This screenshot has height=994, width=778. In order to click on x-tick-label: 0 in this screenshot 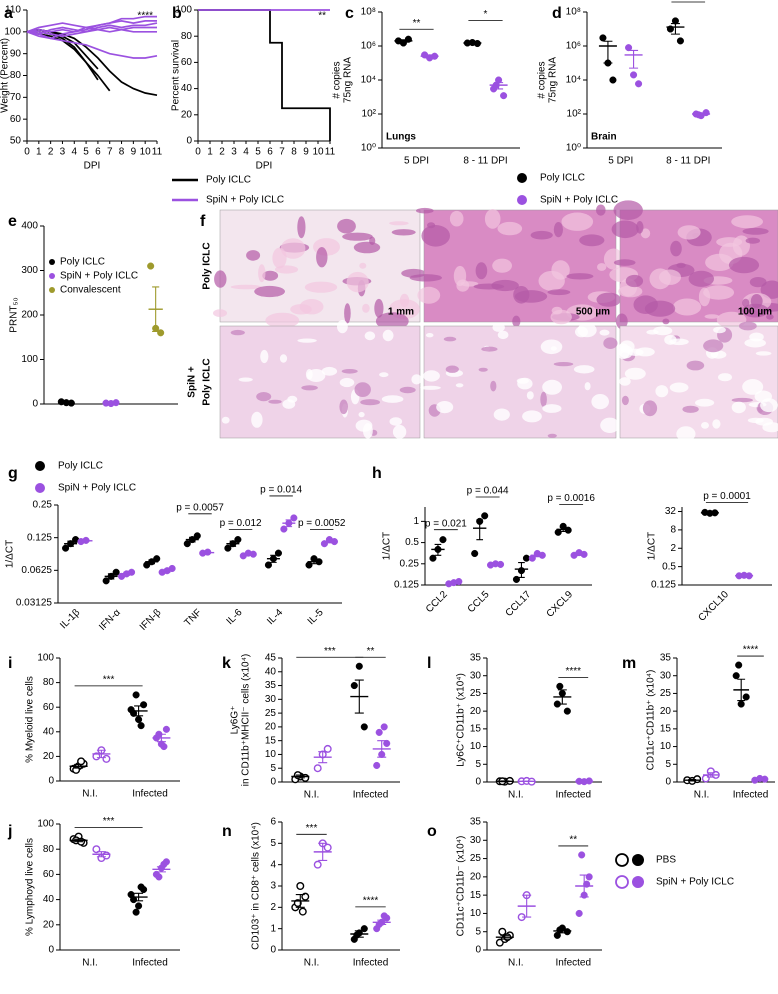, I will do `click(198, 152)`.